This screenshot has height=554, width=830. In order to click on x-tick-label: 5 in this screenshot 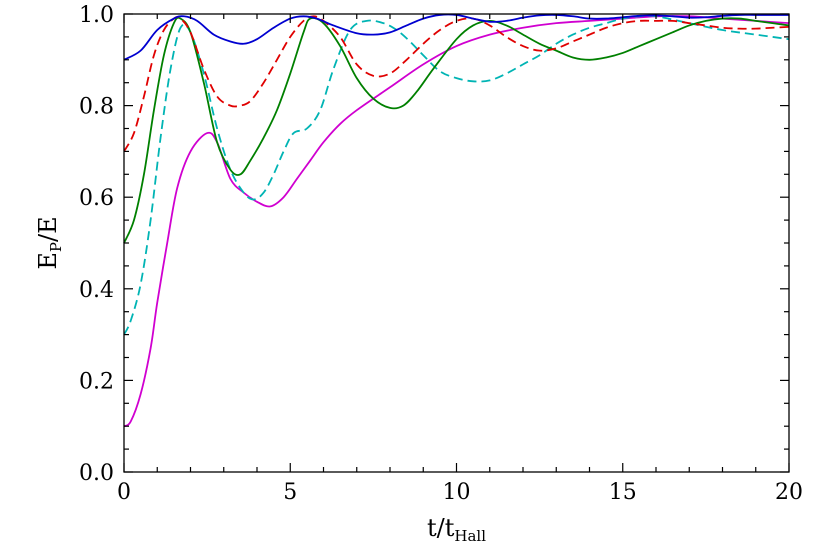, I will do `click(290, 492)`.